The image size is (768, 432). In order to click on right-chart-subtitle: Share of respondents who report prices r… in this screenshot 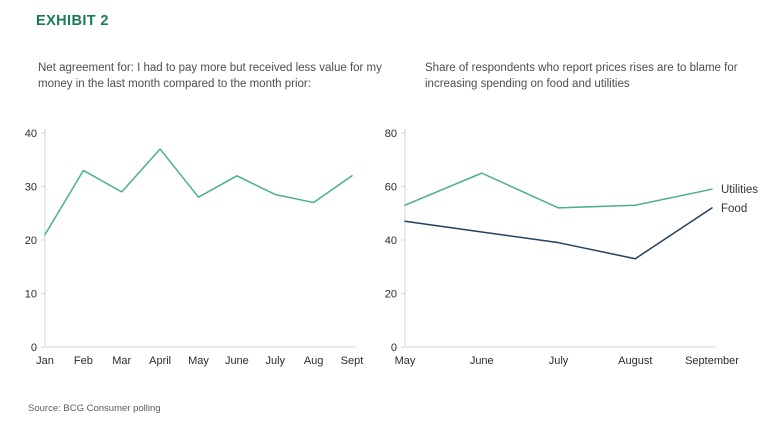, I will do `click(581, 76)`.